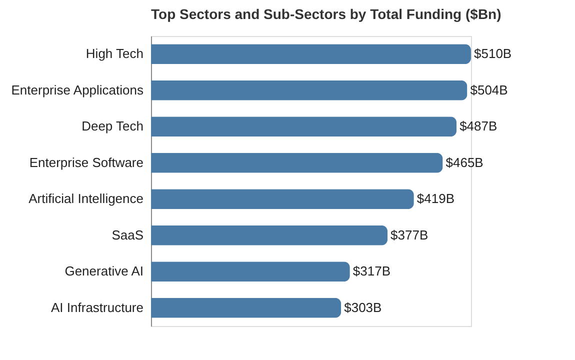 This screenshot has height=360, width=575. I want to click on y-tick-label: High Tech, so click(115, 54).